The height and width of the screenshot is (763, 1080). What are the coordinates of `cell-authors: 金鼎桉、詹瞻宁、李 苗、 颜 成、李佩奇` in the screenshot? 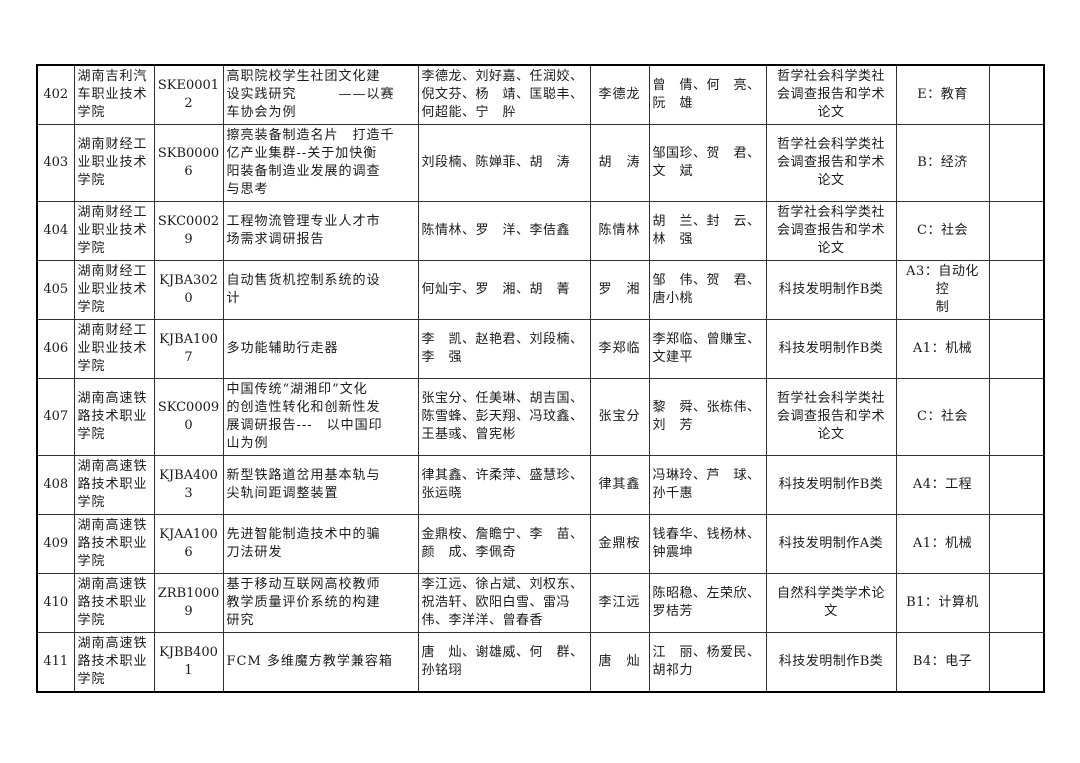 It's located at (504, 544).